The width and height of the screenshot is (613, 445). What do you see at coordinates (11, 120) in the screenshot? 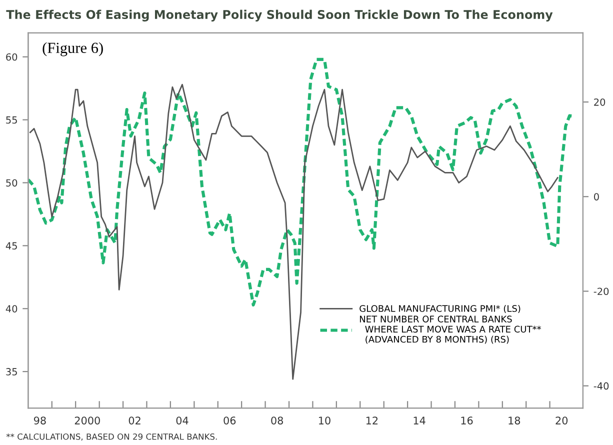
I see `y-tick-label: 55` at bounding box center [11, 120].